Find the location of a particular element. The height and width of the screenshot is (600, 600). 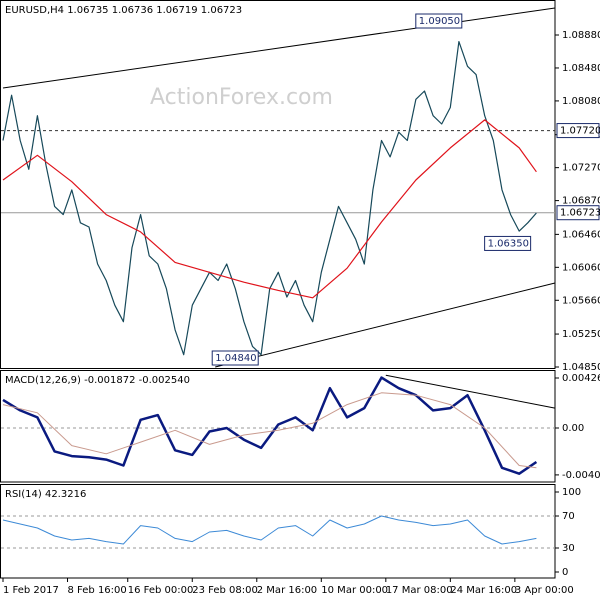

x-tick-label: 3 Apr 00:00 is located at coordinates (544, 590).